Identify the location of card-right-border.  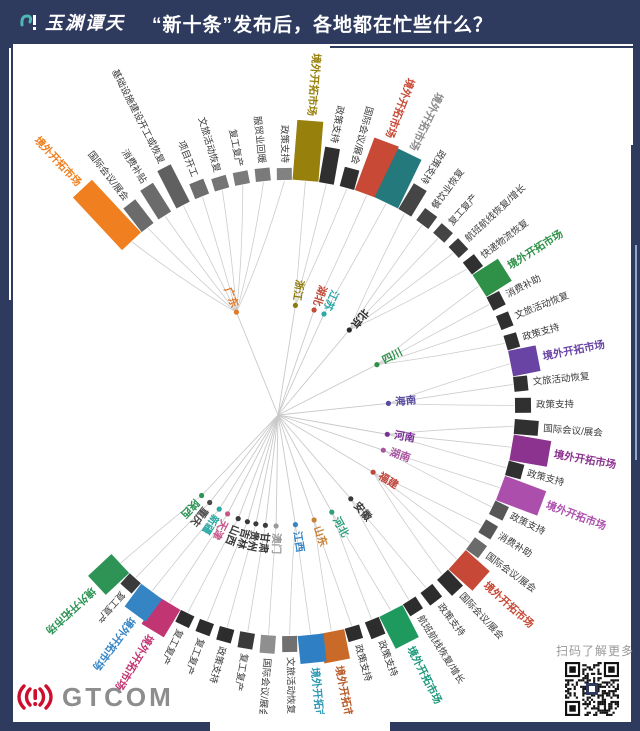
(632, 433).